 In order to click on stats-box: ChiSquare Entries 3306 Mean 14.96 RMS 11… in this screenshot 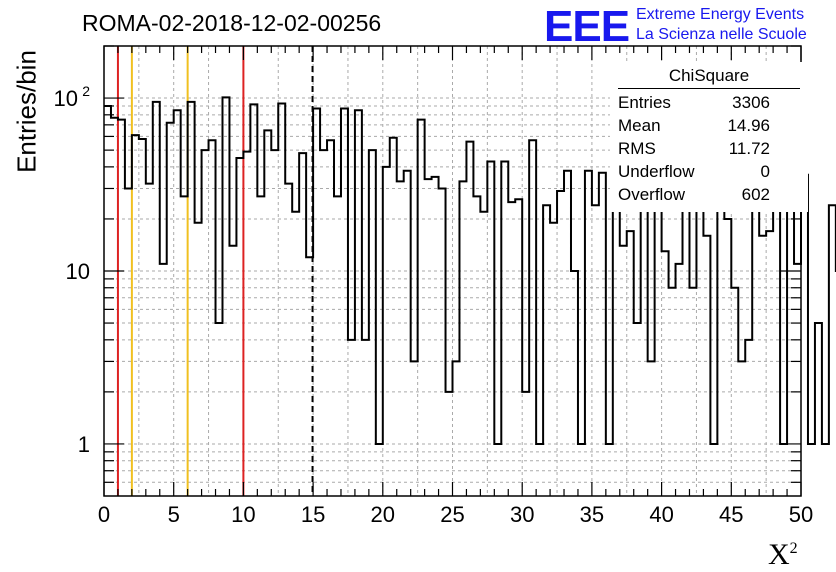, I will do `click(709, 137)`.